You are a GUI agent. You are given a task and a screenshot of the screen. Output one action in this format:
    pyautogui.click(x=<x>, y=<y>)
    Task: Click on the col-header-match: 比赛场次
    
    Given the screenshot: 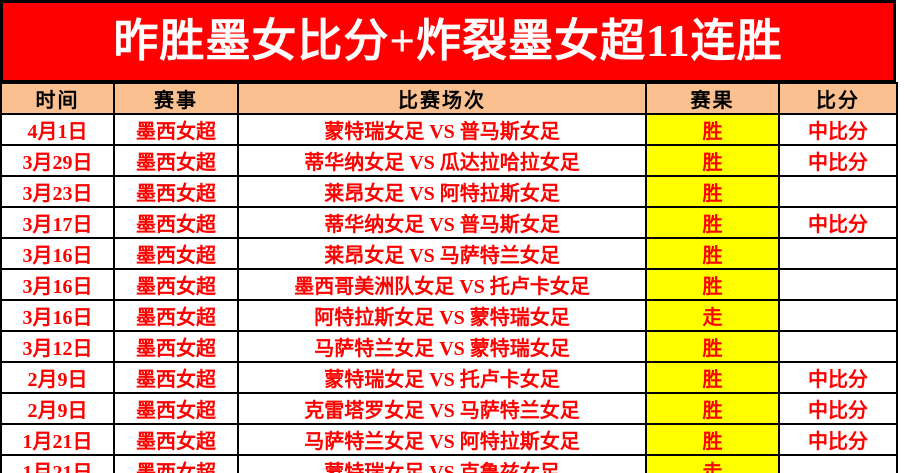 What is the action you would take?
    pyautogui.click(x=442, y=98)
    